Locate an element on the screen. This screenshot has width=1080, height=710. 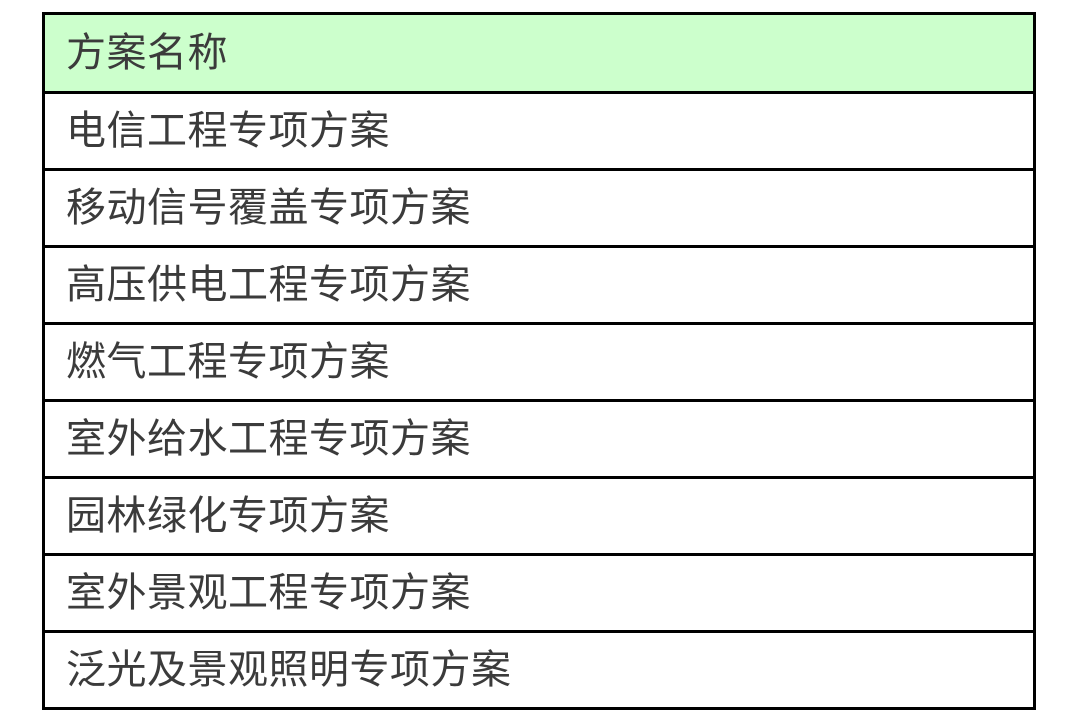
table-row: 室外给水工程专项方案 is located at coordinates (539, 439).